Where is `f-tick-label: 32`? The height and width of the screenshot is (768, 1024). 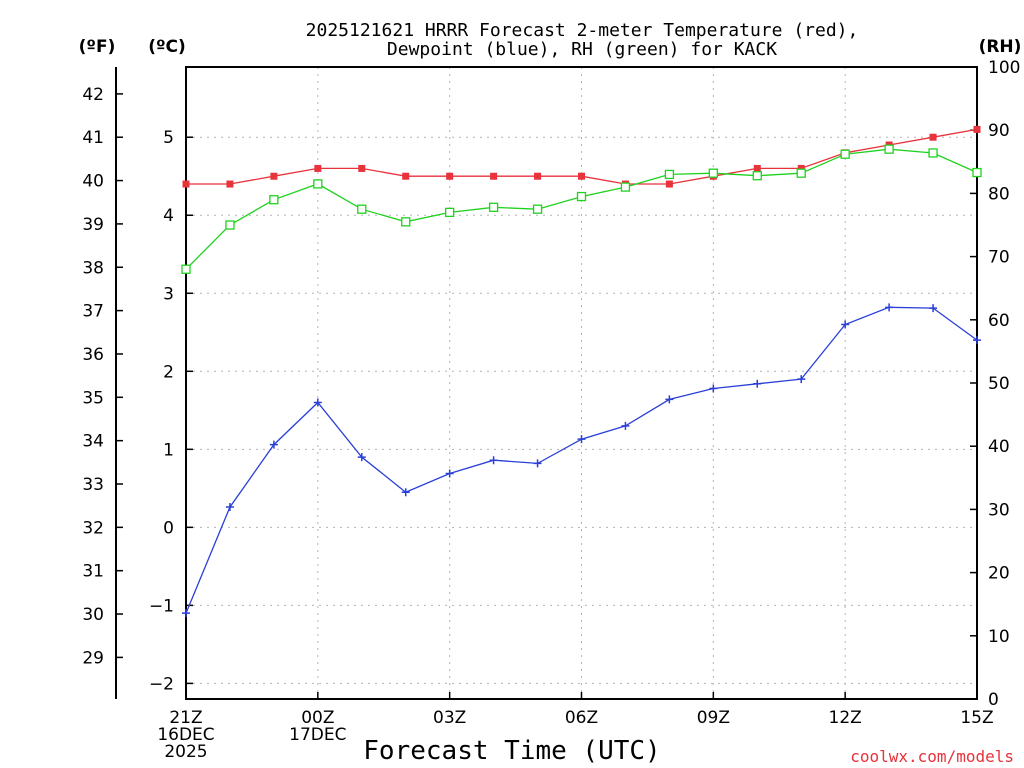 f-tick-label: 32 is located at coordinates (93, 528).